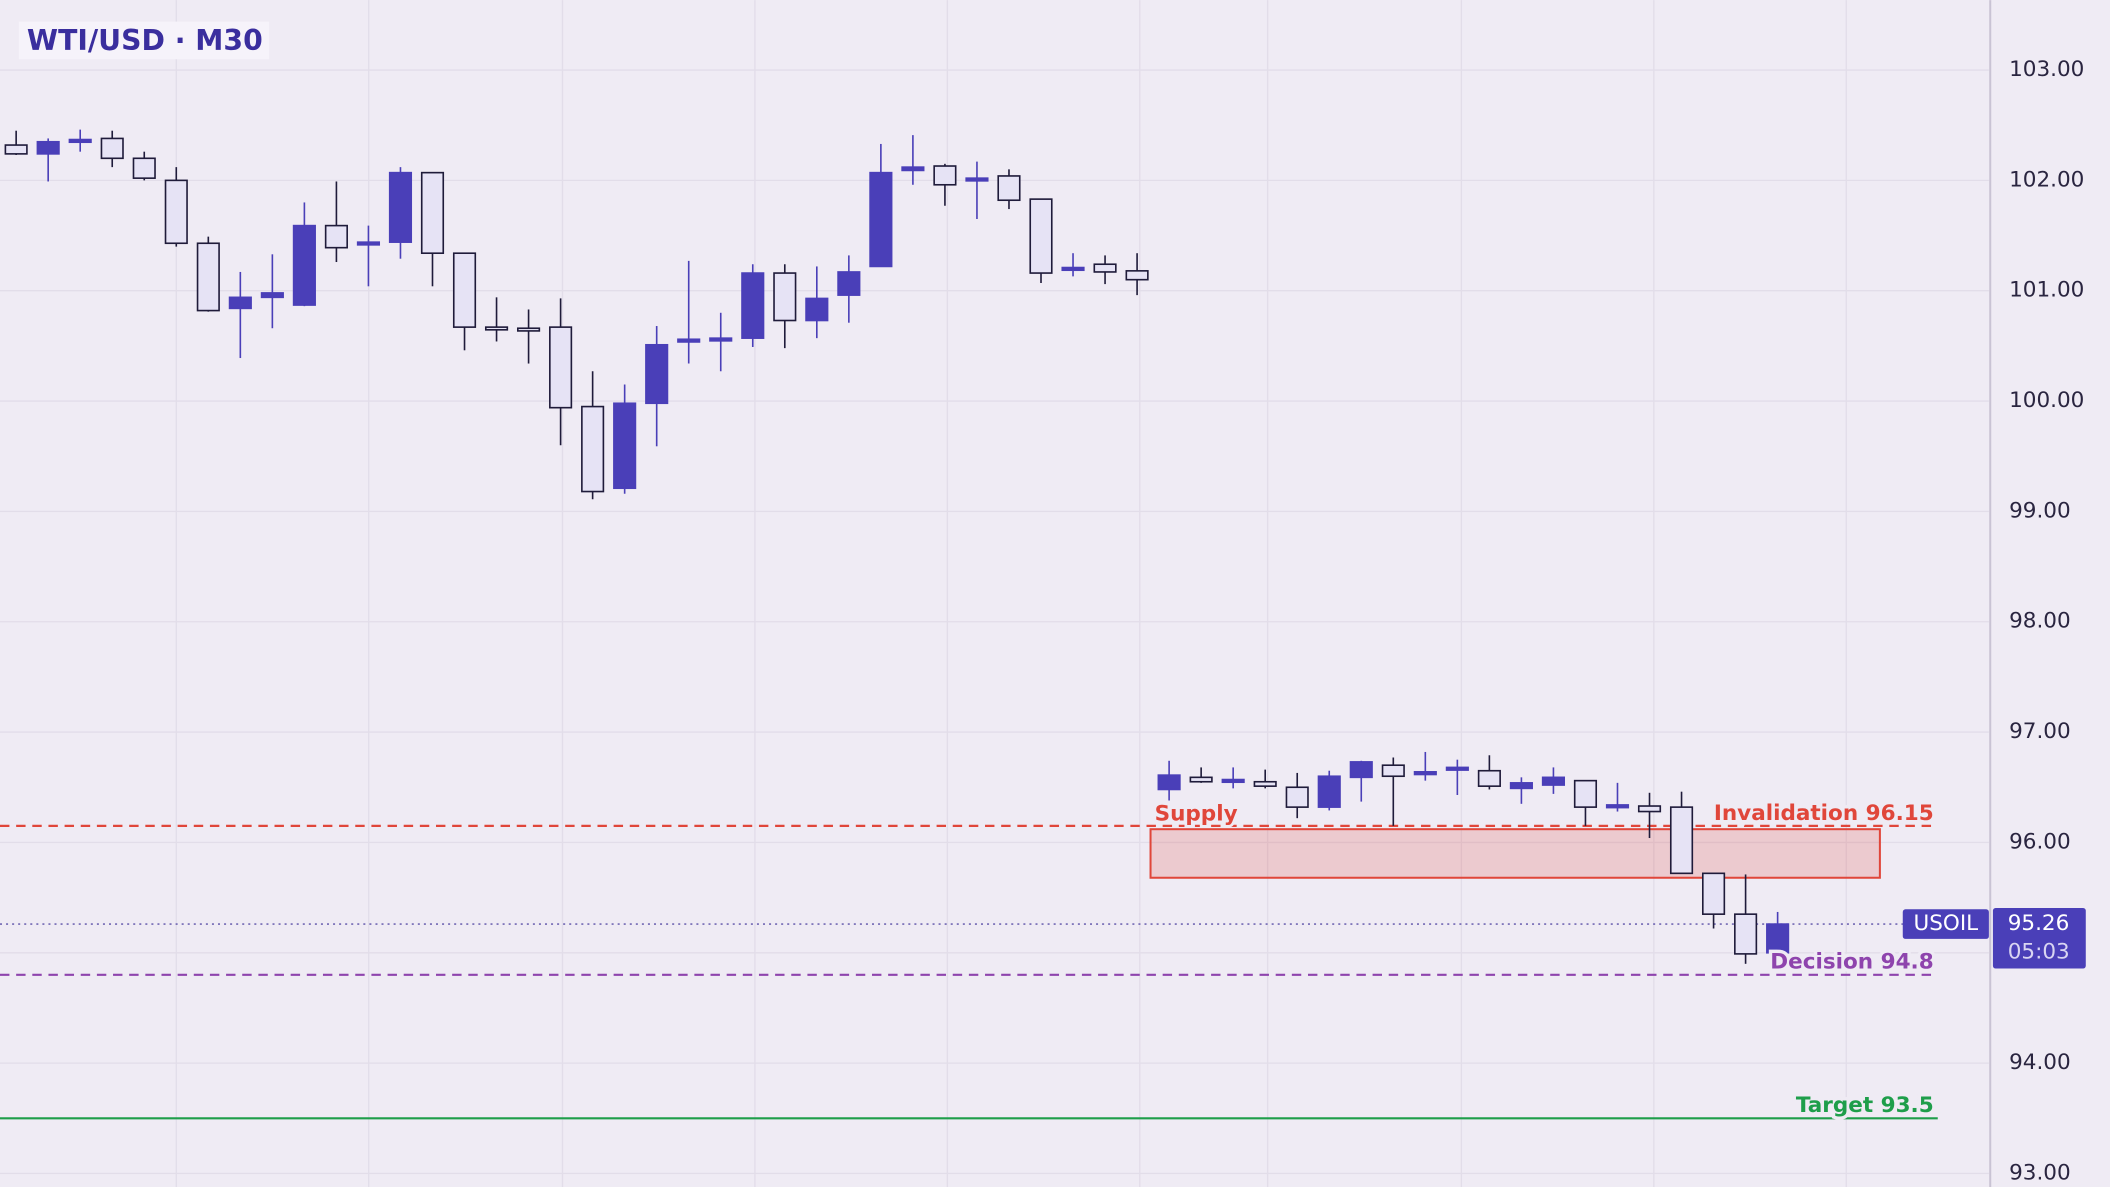 This screenshot has width=2110, height=1187. Describe the element at coordinates (2040, 1062) in the screenshot. I see `y-tick-label: 94.00` at that location.